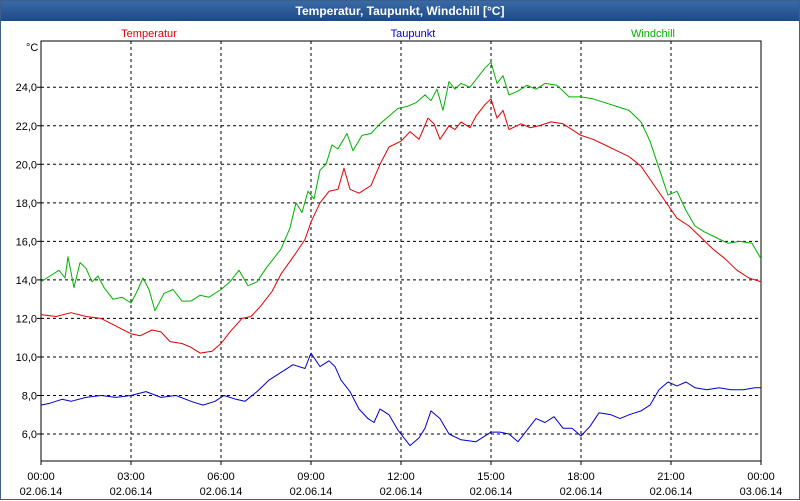  Describe the element at coordinates (581, 477) in the screenshot. I see `x-tick-time-label: 18:00` at that location.